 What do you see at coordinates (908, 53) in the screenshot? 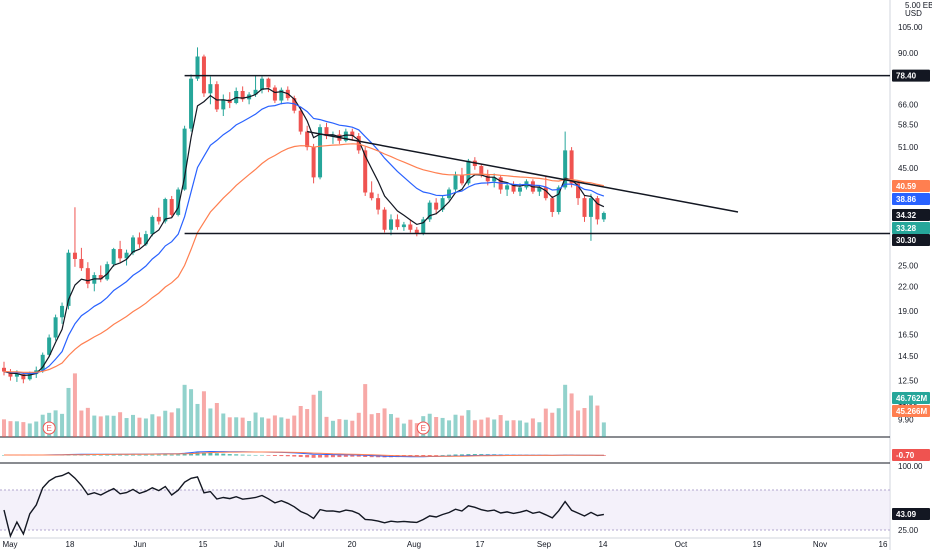
I see `price-axis-tick-label: 90.00` at bounding box center [908, 53].